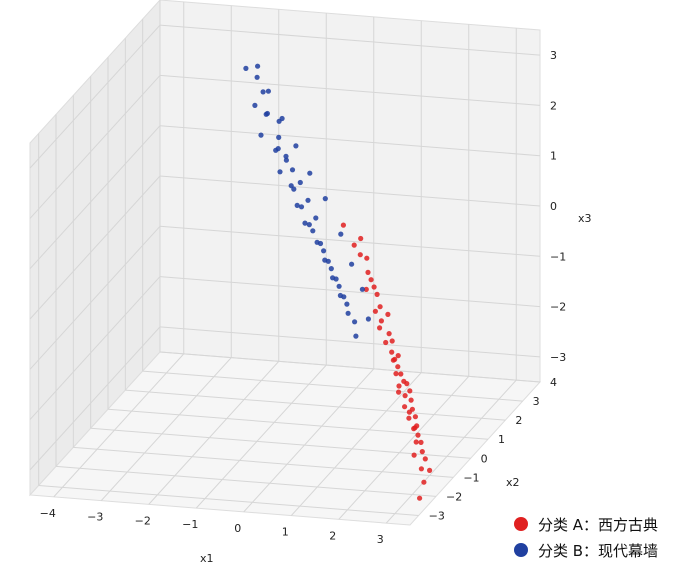  Describe the element at coordinates (207, 558) in the screenshot. I see `x-axis-label: x1` at that location.